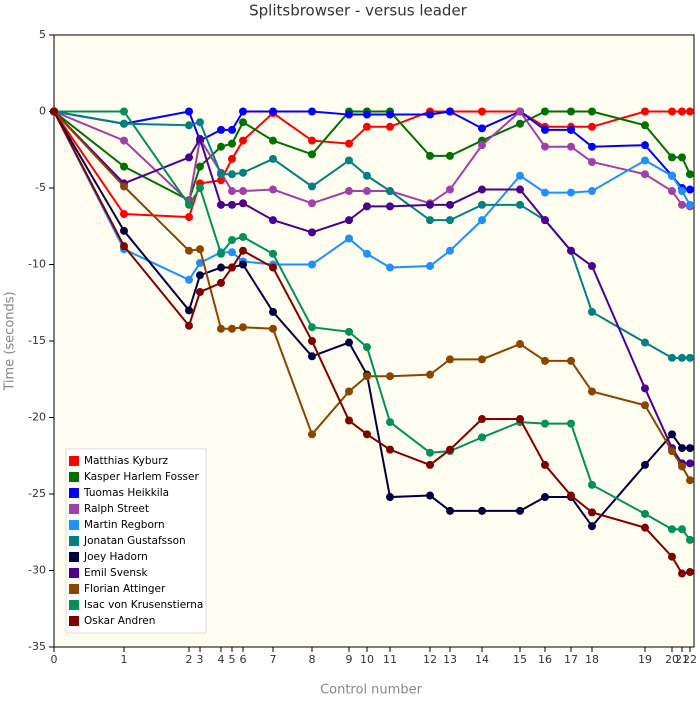 This screenshot has width=700, height=710. Describe the element at coordinates (10, 341) in the screenshot. I see `y-axis-label: Time (seconds)` at that location.